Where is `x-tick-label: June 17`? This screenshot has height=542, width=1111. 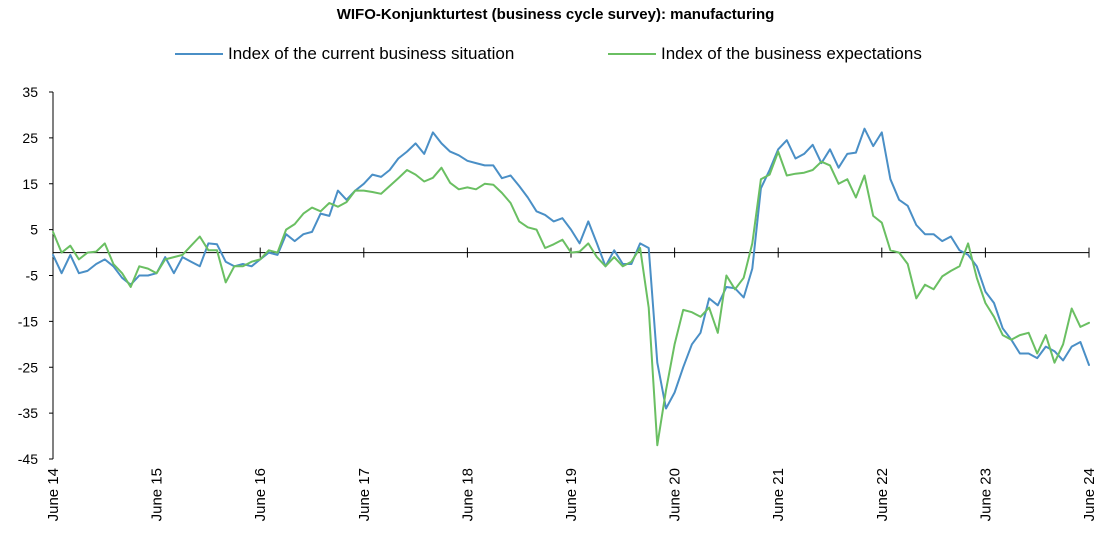
x-tick-label: June 17 is located at coordinates (364, 494).